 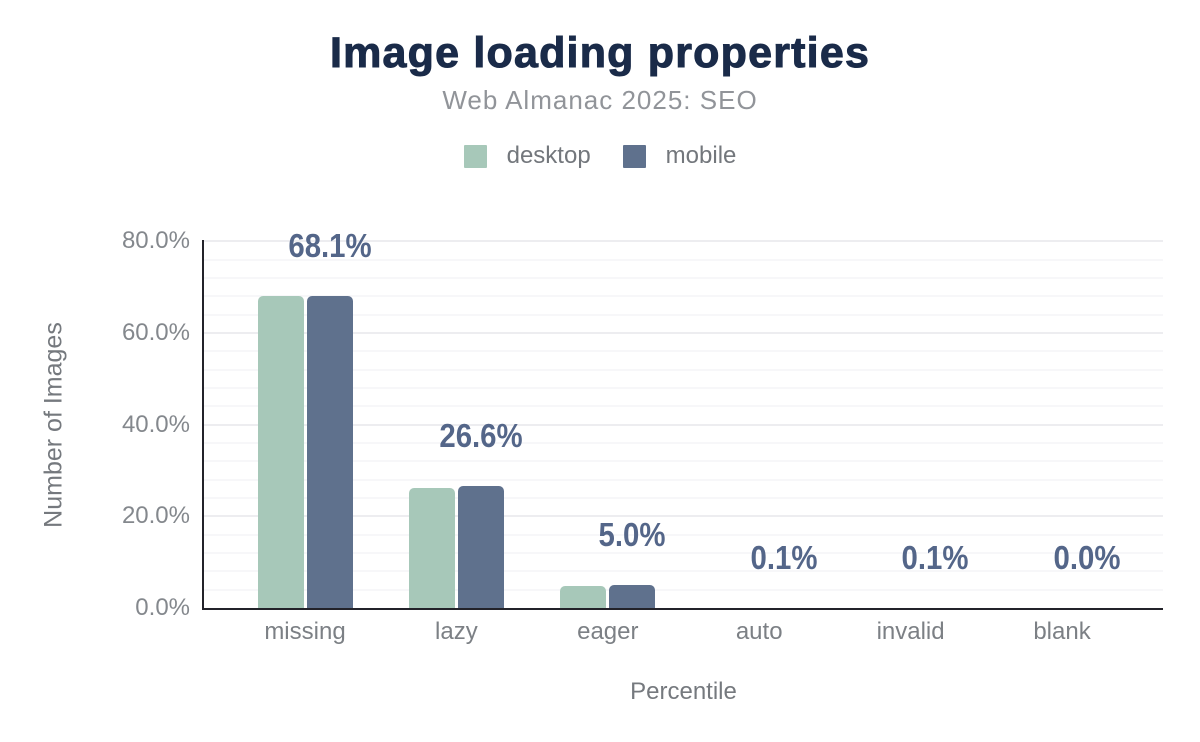 What do you see at coordinates (280, 451) in the screenshot?
I see `desktop-bar-missing` at bounding box center [280, 451].